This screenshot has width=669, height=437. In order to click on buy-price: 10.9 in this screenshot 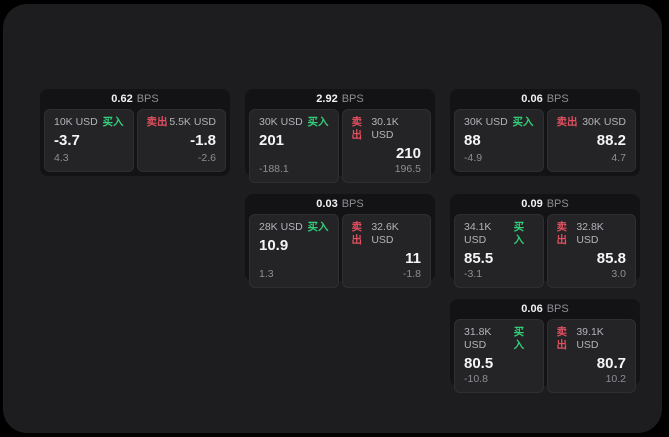, I will do `click(274, 245)`.